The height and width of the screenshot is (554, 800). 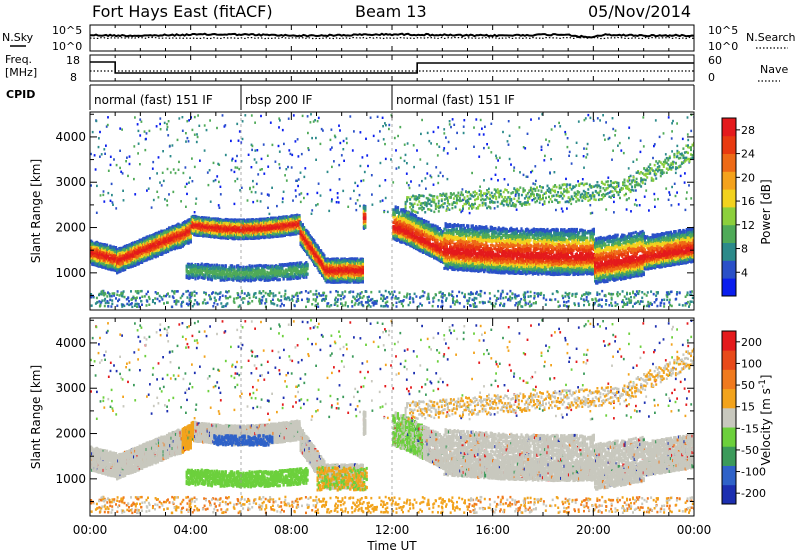 What do you see at coordinates (715, 60) in the screenshot?
I see `nave-tick-top: 60` at bounding box center [715, 60].